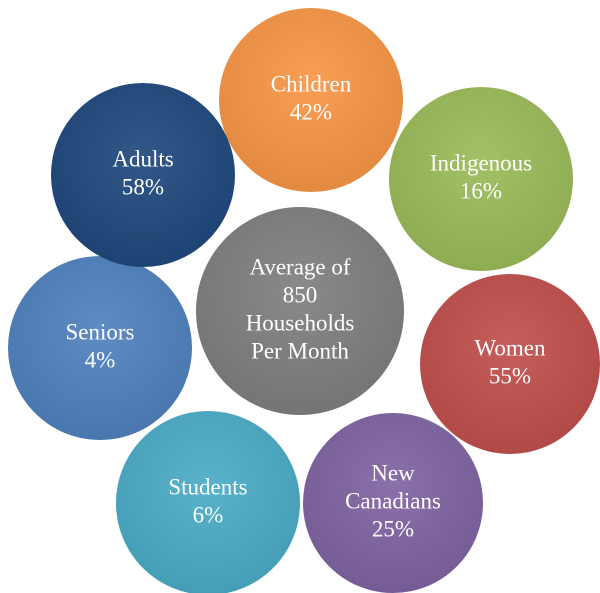 This screenshot has width=600, height=593. What do you see at coordinates (481, 190) in the screenshot?
I see `node-text: 16%` at bounding box center [481, 190].